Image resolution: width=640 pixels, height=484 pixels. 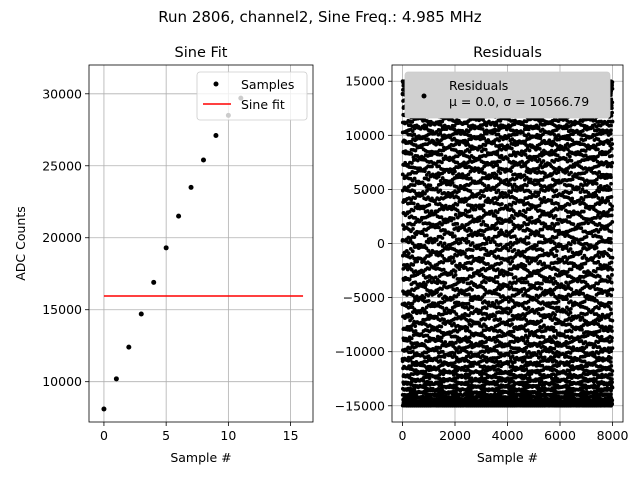 What do you see at coordinates (507, 53) in the screenshot?
I see `plot-title: Residuals` at bounding box center [507, 53].